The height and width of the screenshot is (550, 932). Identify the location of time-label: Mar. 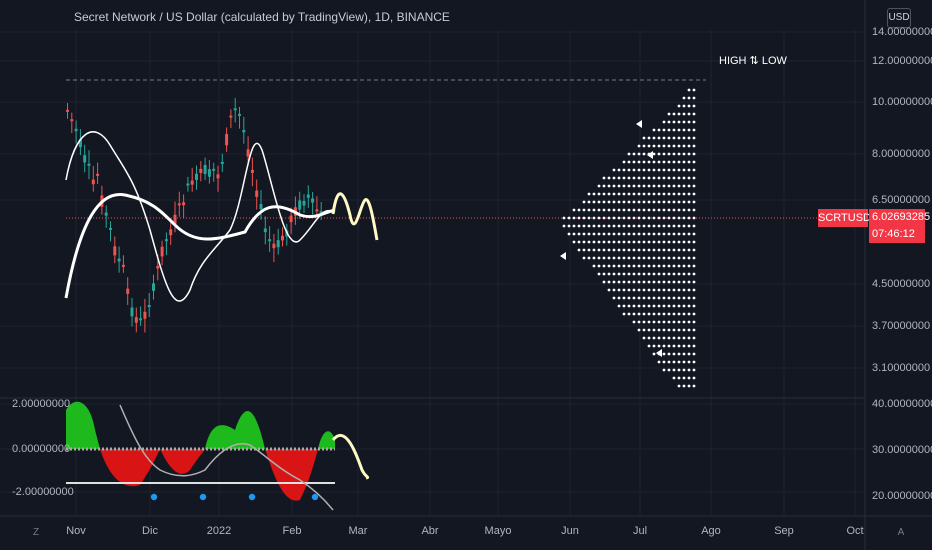
(358, 531).